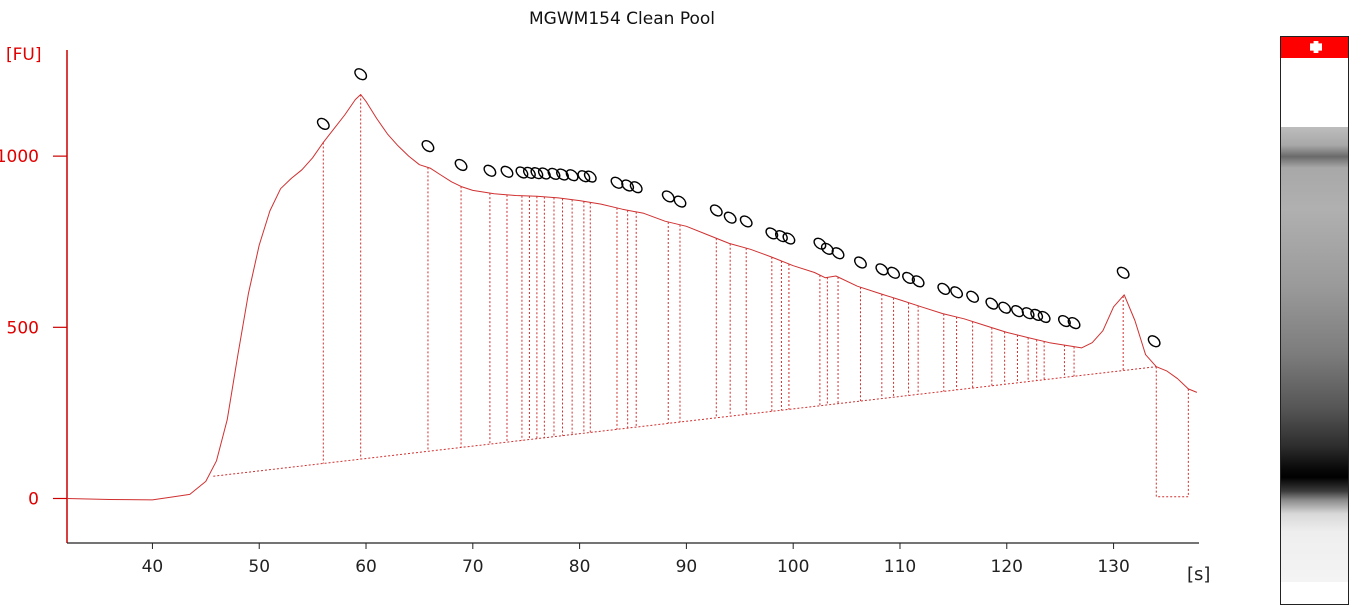  I want to click on y-tick-label-500: 500, so click(23, 328).